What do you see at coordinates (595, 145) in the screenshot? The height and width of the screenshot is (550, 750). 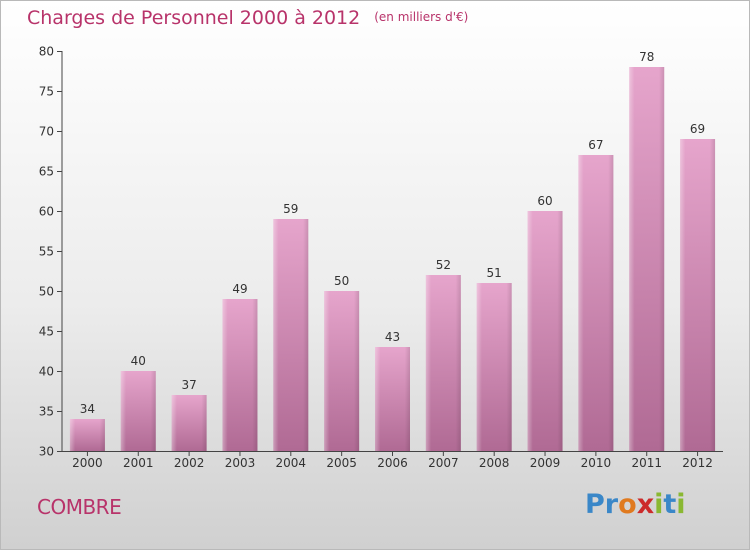 I see `bar-value-label: 67` at bounding box center [595, 145].